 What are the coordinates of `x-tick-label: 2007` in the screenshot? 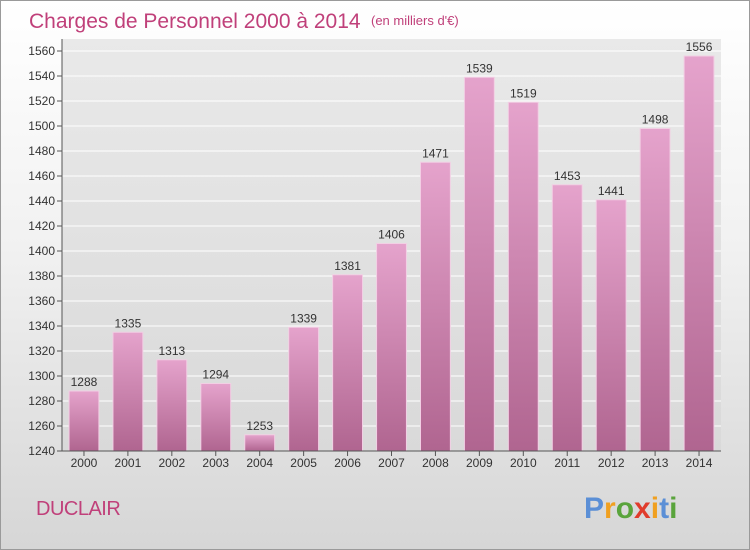 It's located at (391, 463).